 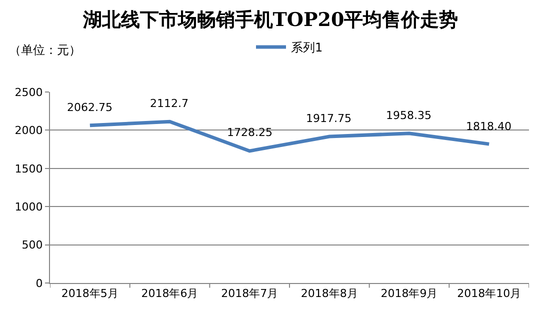 I want to click on data-label: 1917.75, so click(x=329, y=118).